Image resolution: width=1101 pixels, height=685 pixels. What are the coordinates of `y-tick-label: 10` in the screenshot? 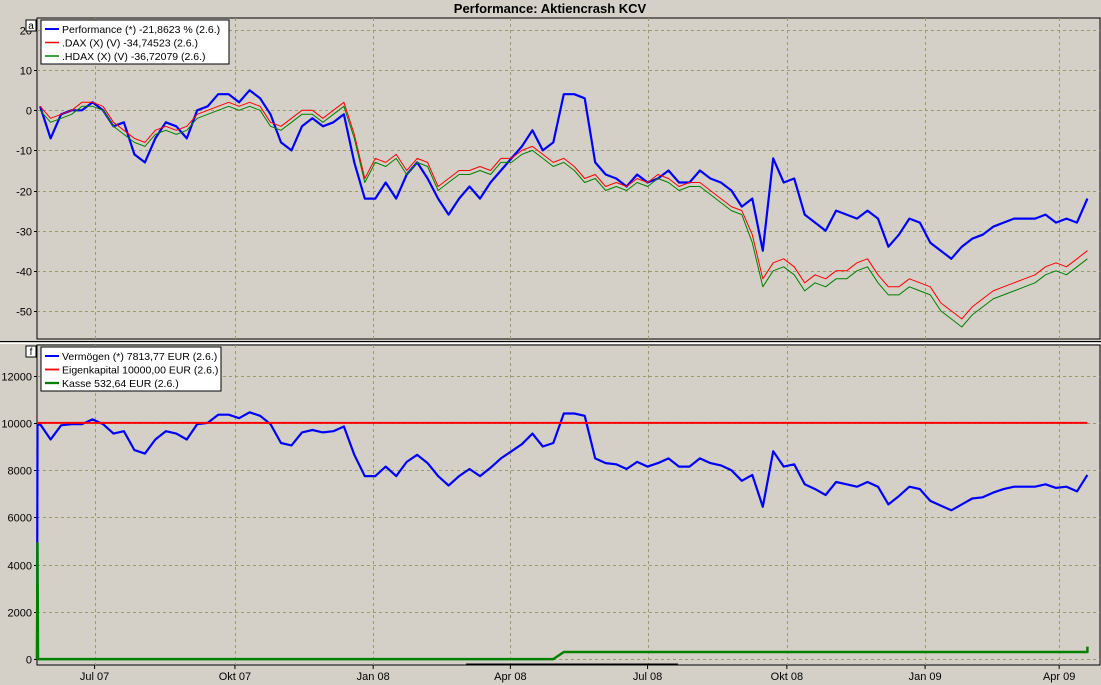 It's located at (26, 72).